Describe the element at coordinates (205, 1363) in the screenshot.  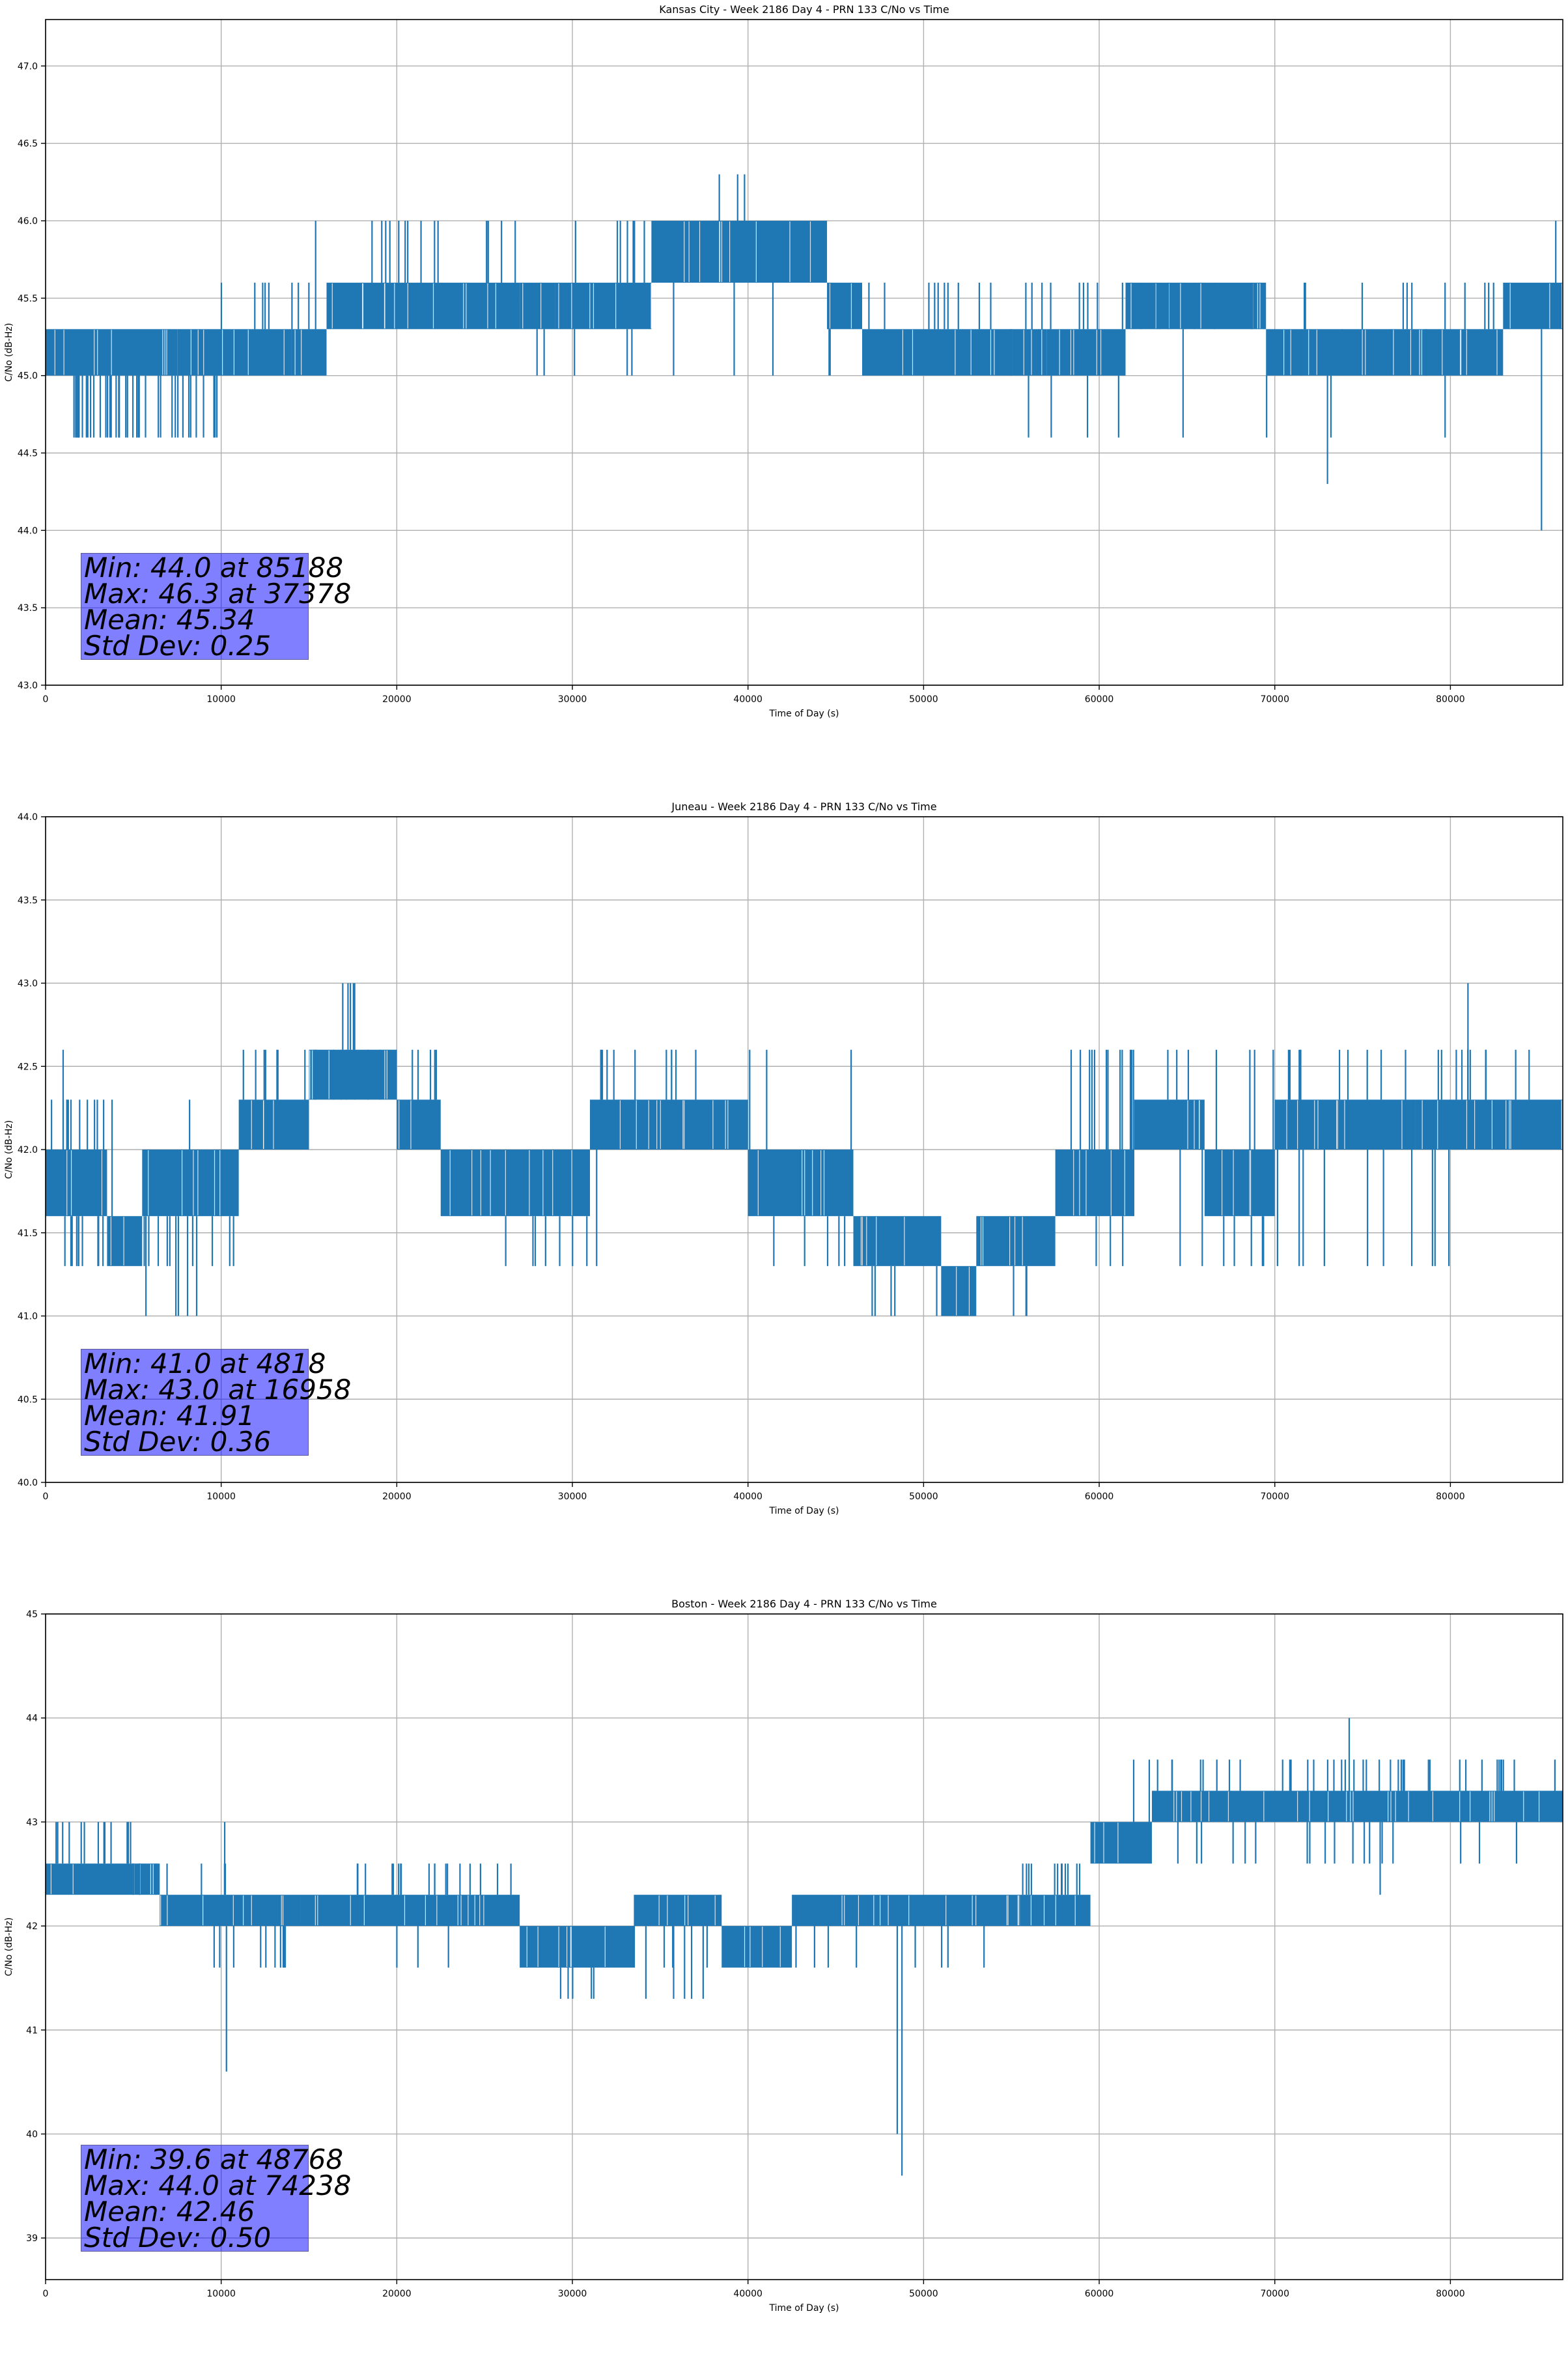
I see `stats-min: Min: 41.0 at 4818` at that location.